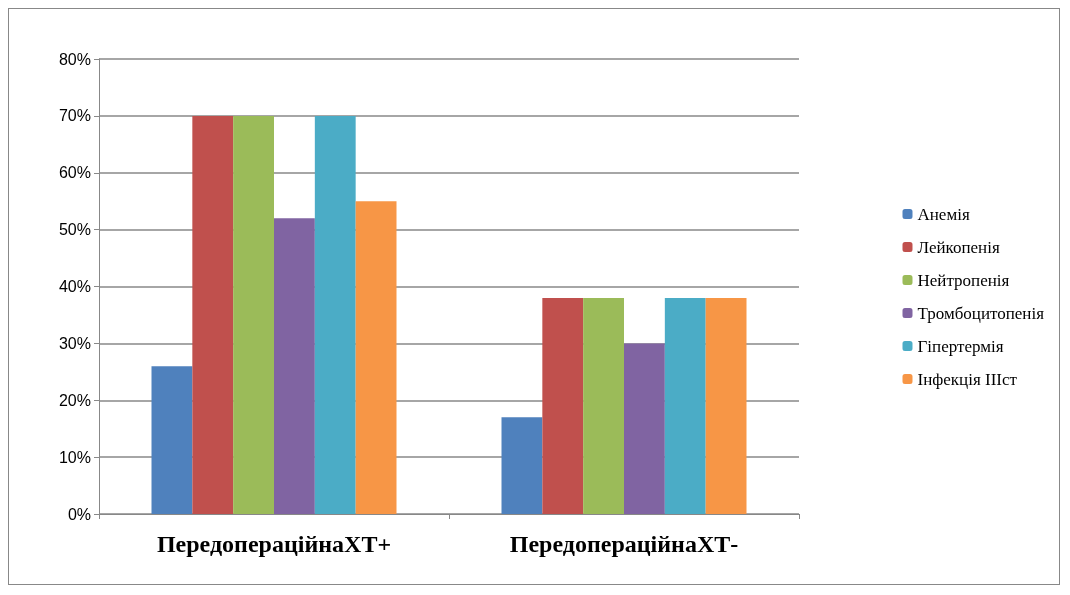 The width and height of the screenshot is (1070, 595). I want to click on legend-label: Нейтропенія, so click(963, 280).